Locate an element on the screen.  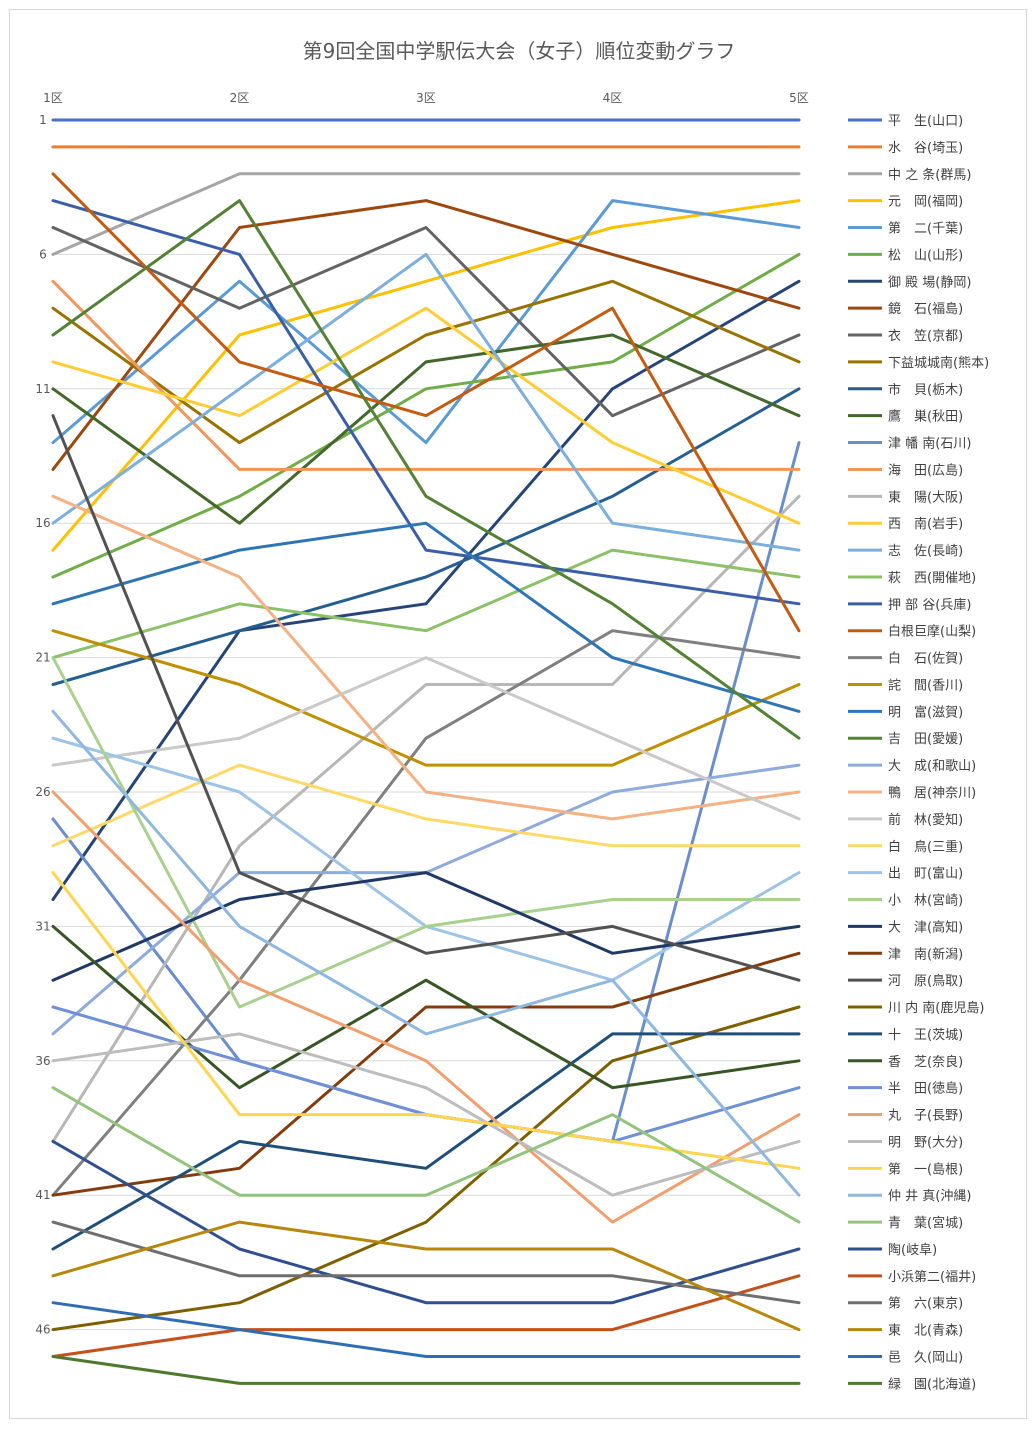
legend-label: 丸 子(長野) is located at coordinates (925, 1116).